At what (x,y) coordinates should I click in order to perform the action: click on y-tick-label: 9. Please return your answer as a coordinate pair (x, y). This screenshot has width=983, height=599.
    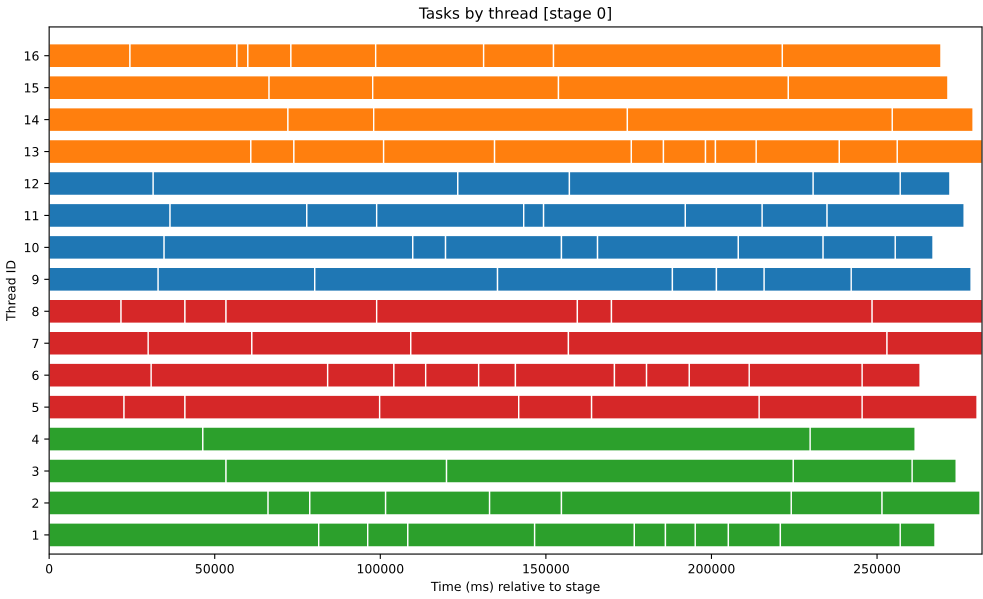
    Looking at the image, I should click on (35, 279).